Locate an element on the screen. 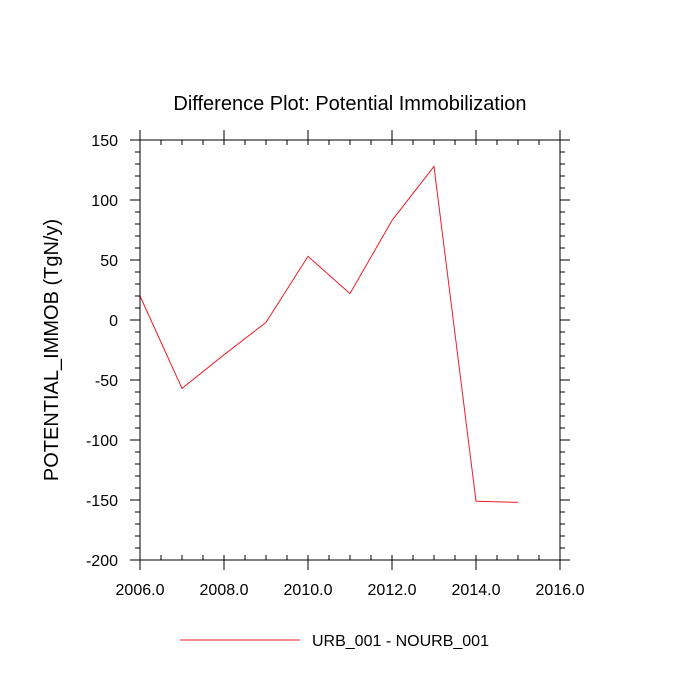 The width and height of the screenshot is (700, 700). y-tick-label: 100 is located at coordinates (104, 201).